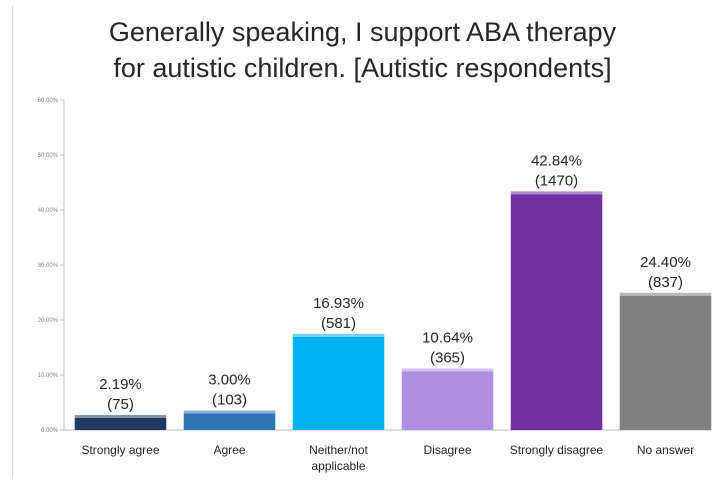 The height and width of the screenshot is (483, 725). What do you see at coordinates (120, 450) in the screenshot?
I see `category-label: Strongly agree` at bounding box center [120, 450].